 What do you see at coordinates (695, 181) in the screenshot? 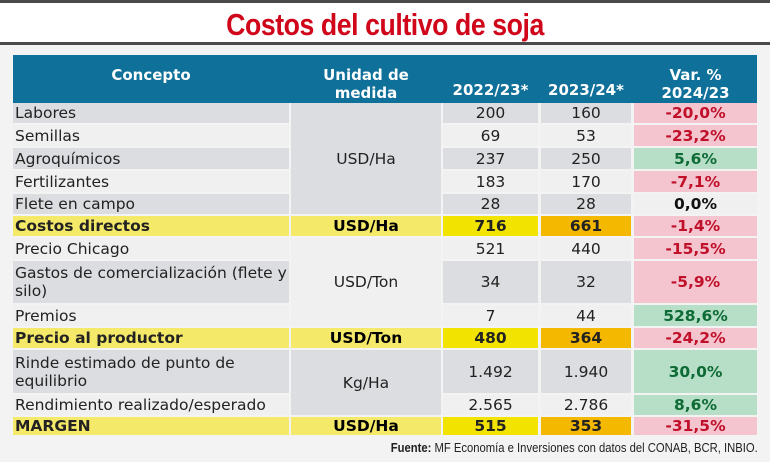
I see `variation-cell: -7,1%` at bounding box center [695, 181].